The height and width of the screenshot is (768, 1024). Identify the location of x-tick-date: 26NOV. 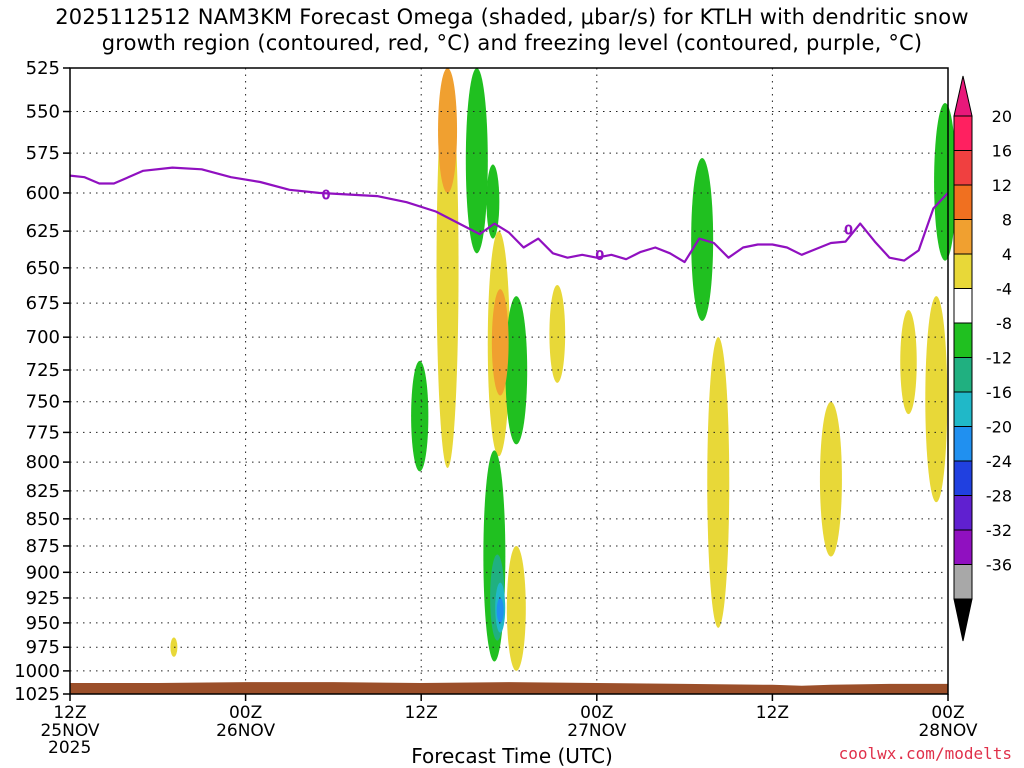
(245, 731).